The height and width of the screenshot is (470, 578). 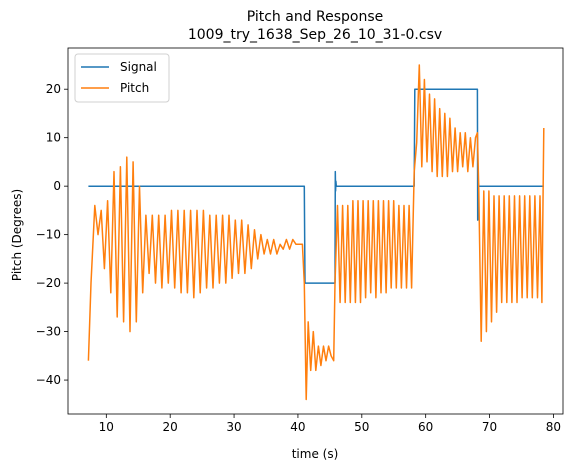 I want to click on y-tick-label: 0, so click(x=57, y=186).